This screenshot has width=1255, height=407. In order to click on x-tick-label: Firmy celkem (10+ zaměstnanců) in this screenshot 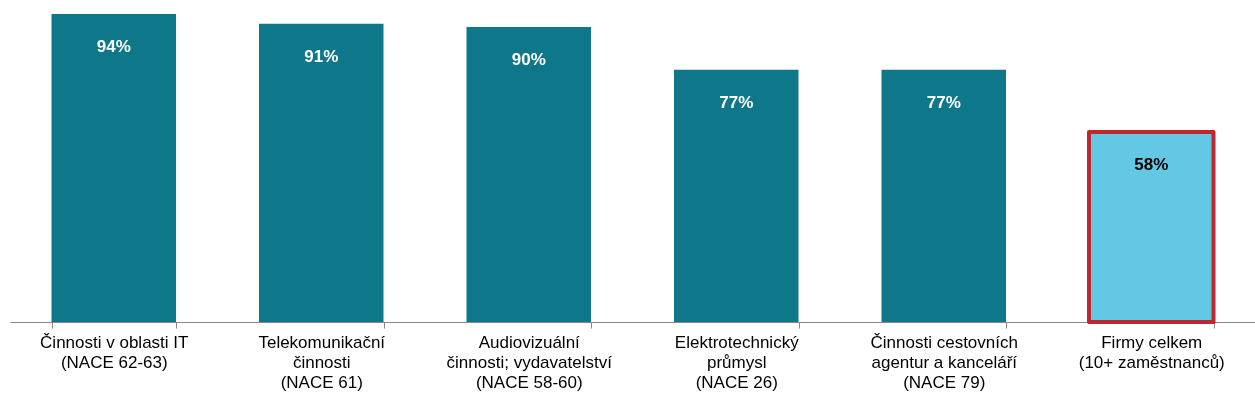, I will do `click(1151, 352)`.